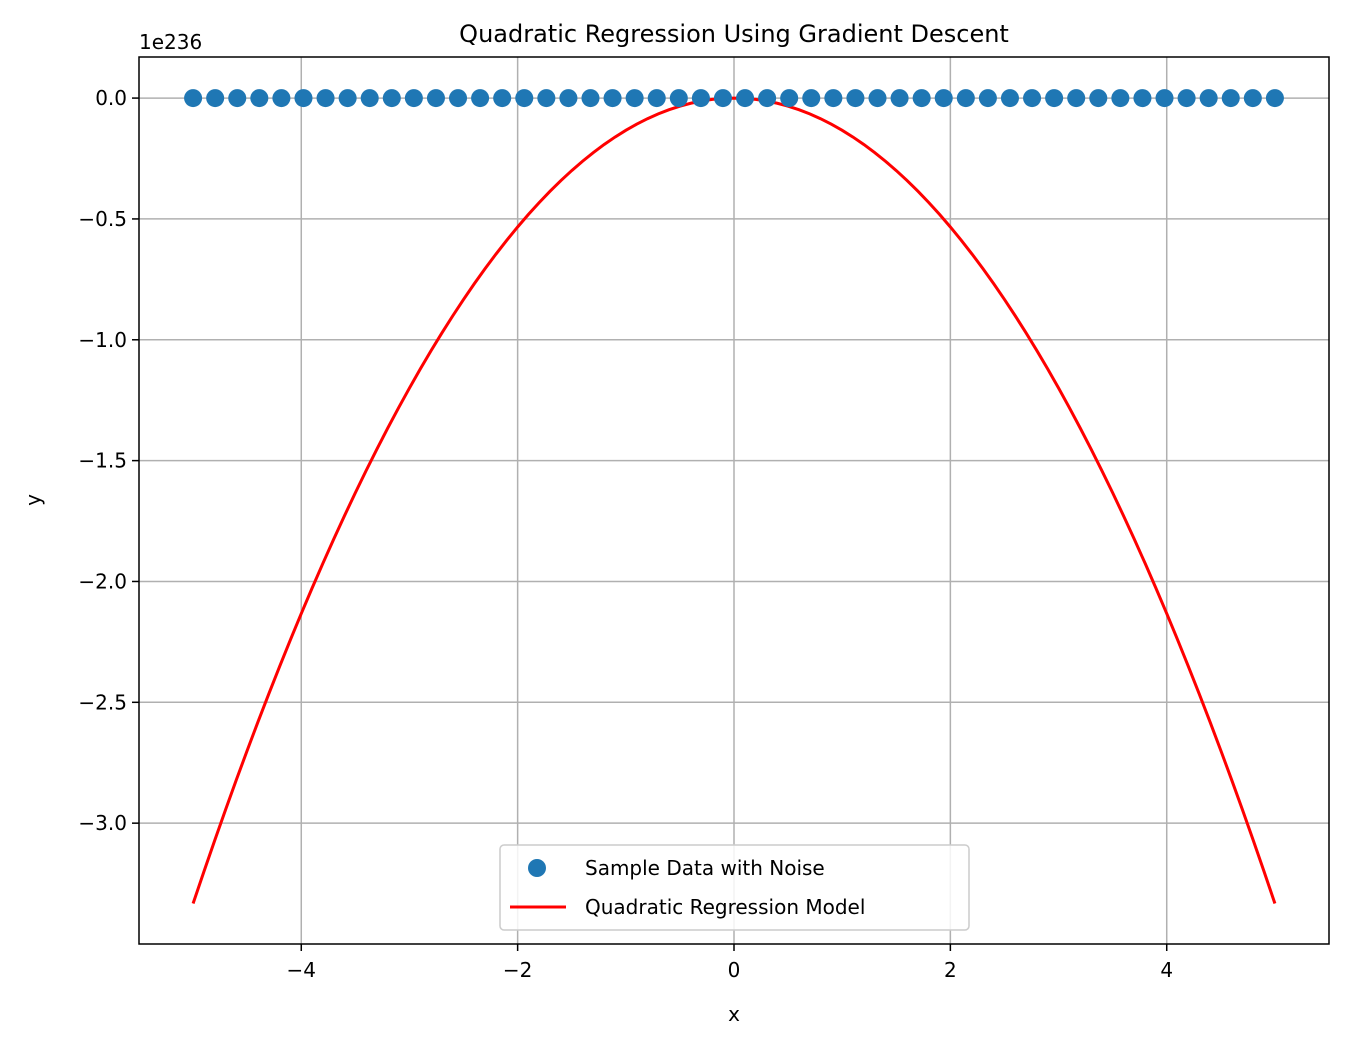 The image size is (1348, 1046). I want to click on x-tick-label: 2, so click(950, 970).